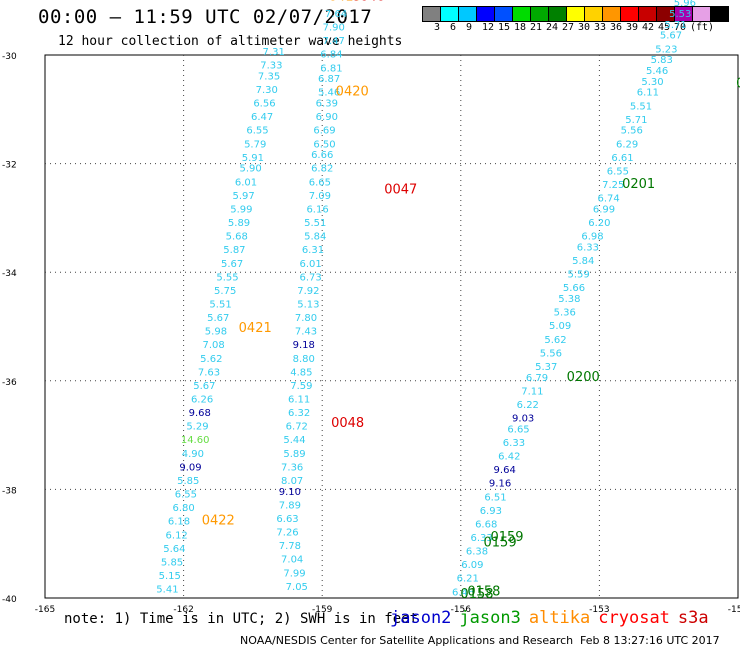 The height and width of the screenshot is (650, 740). What do you see at coordinates (172, 562) in the screenshot?
I see `swh-label: 5.85` at bounding box center [172, 562].